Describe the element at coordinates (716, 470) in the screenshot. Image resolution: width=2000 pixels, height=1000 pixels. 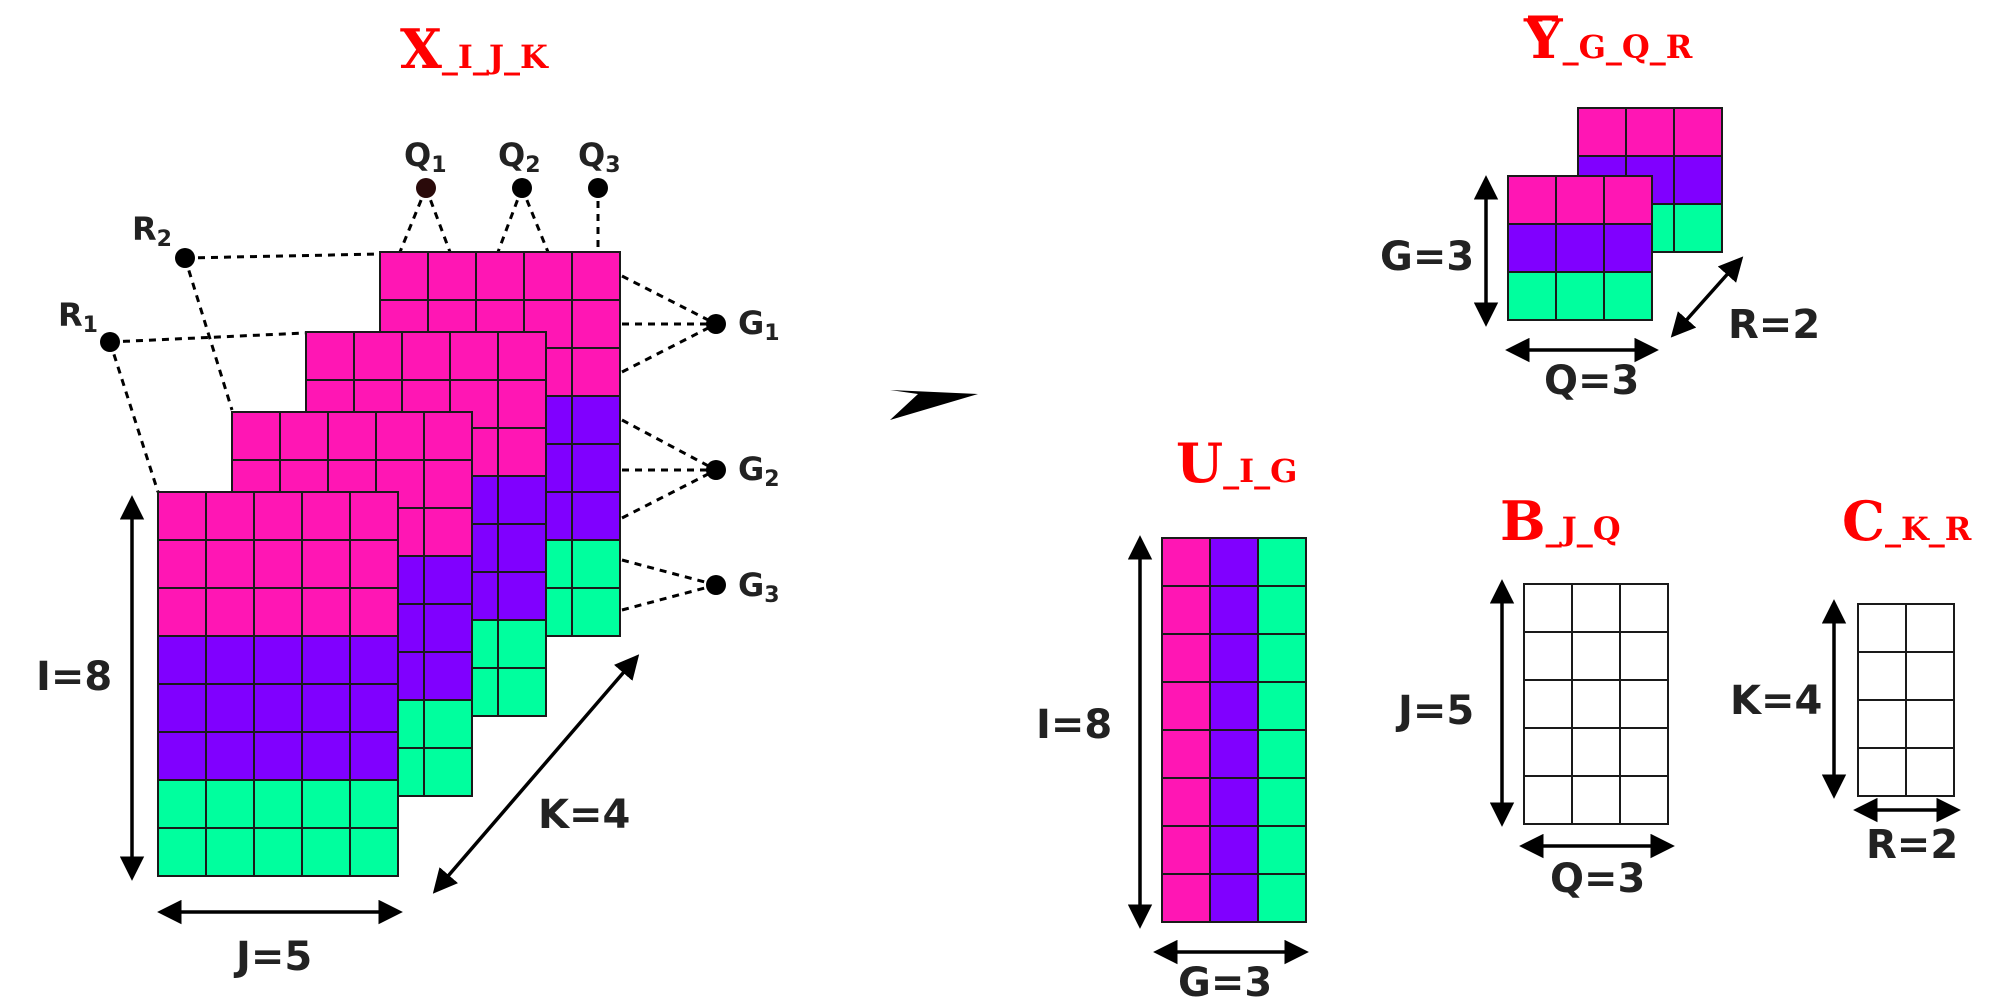
I see `node-g2` at that location.